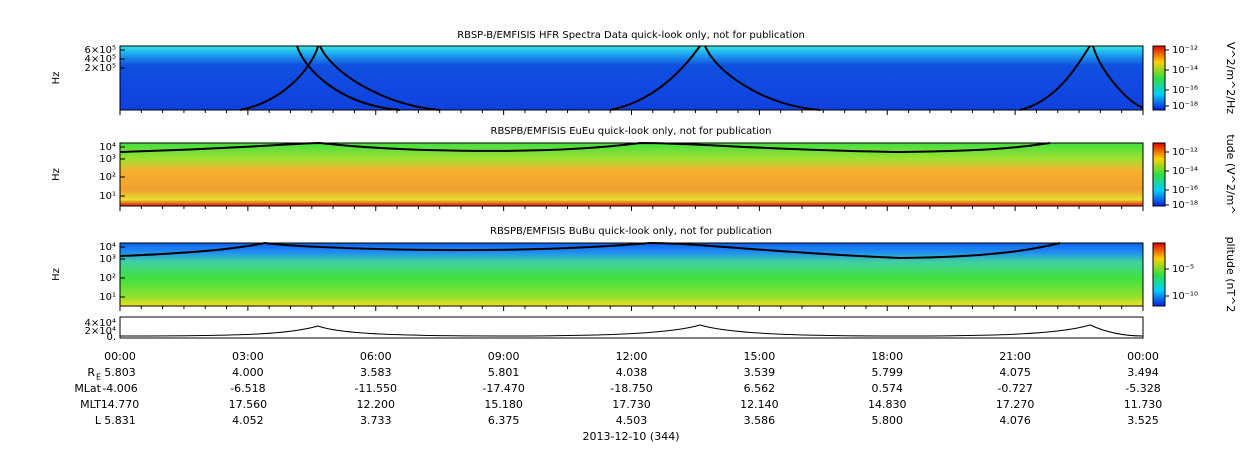 The height and width of the screenshot is (449, 1250). I want to click on ephemeris-value: -11.550, so click(376, 388).